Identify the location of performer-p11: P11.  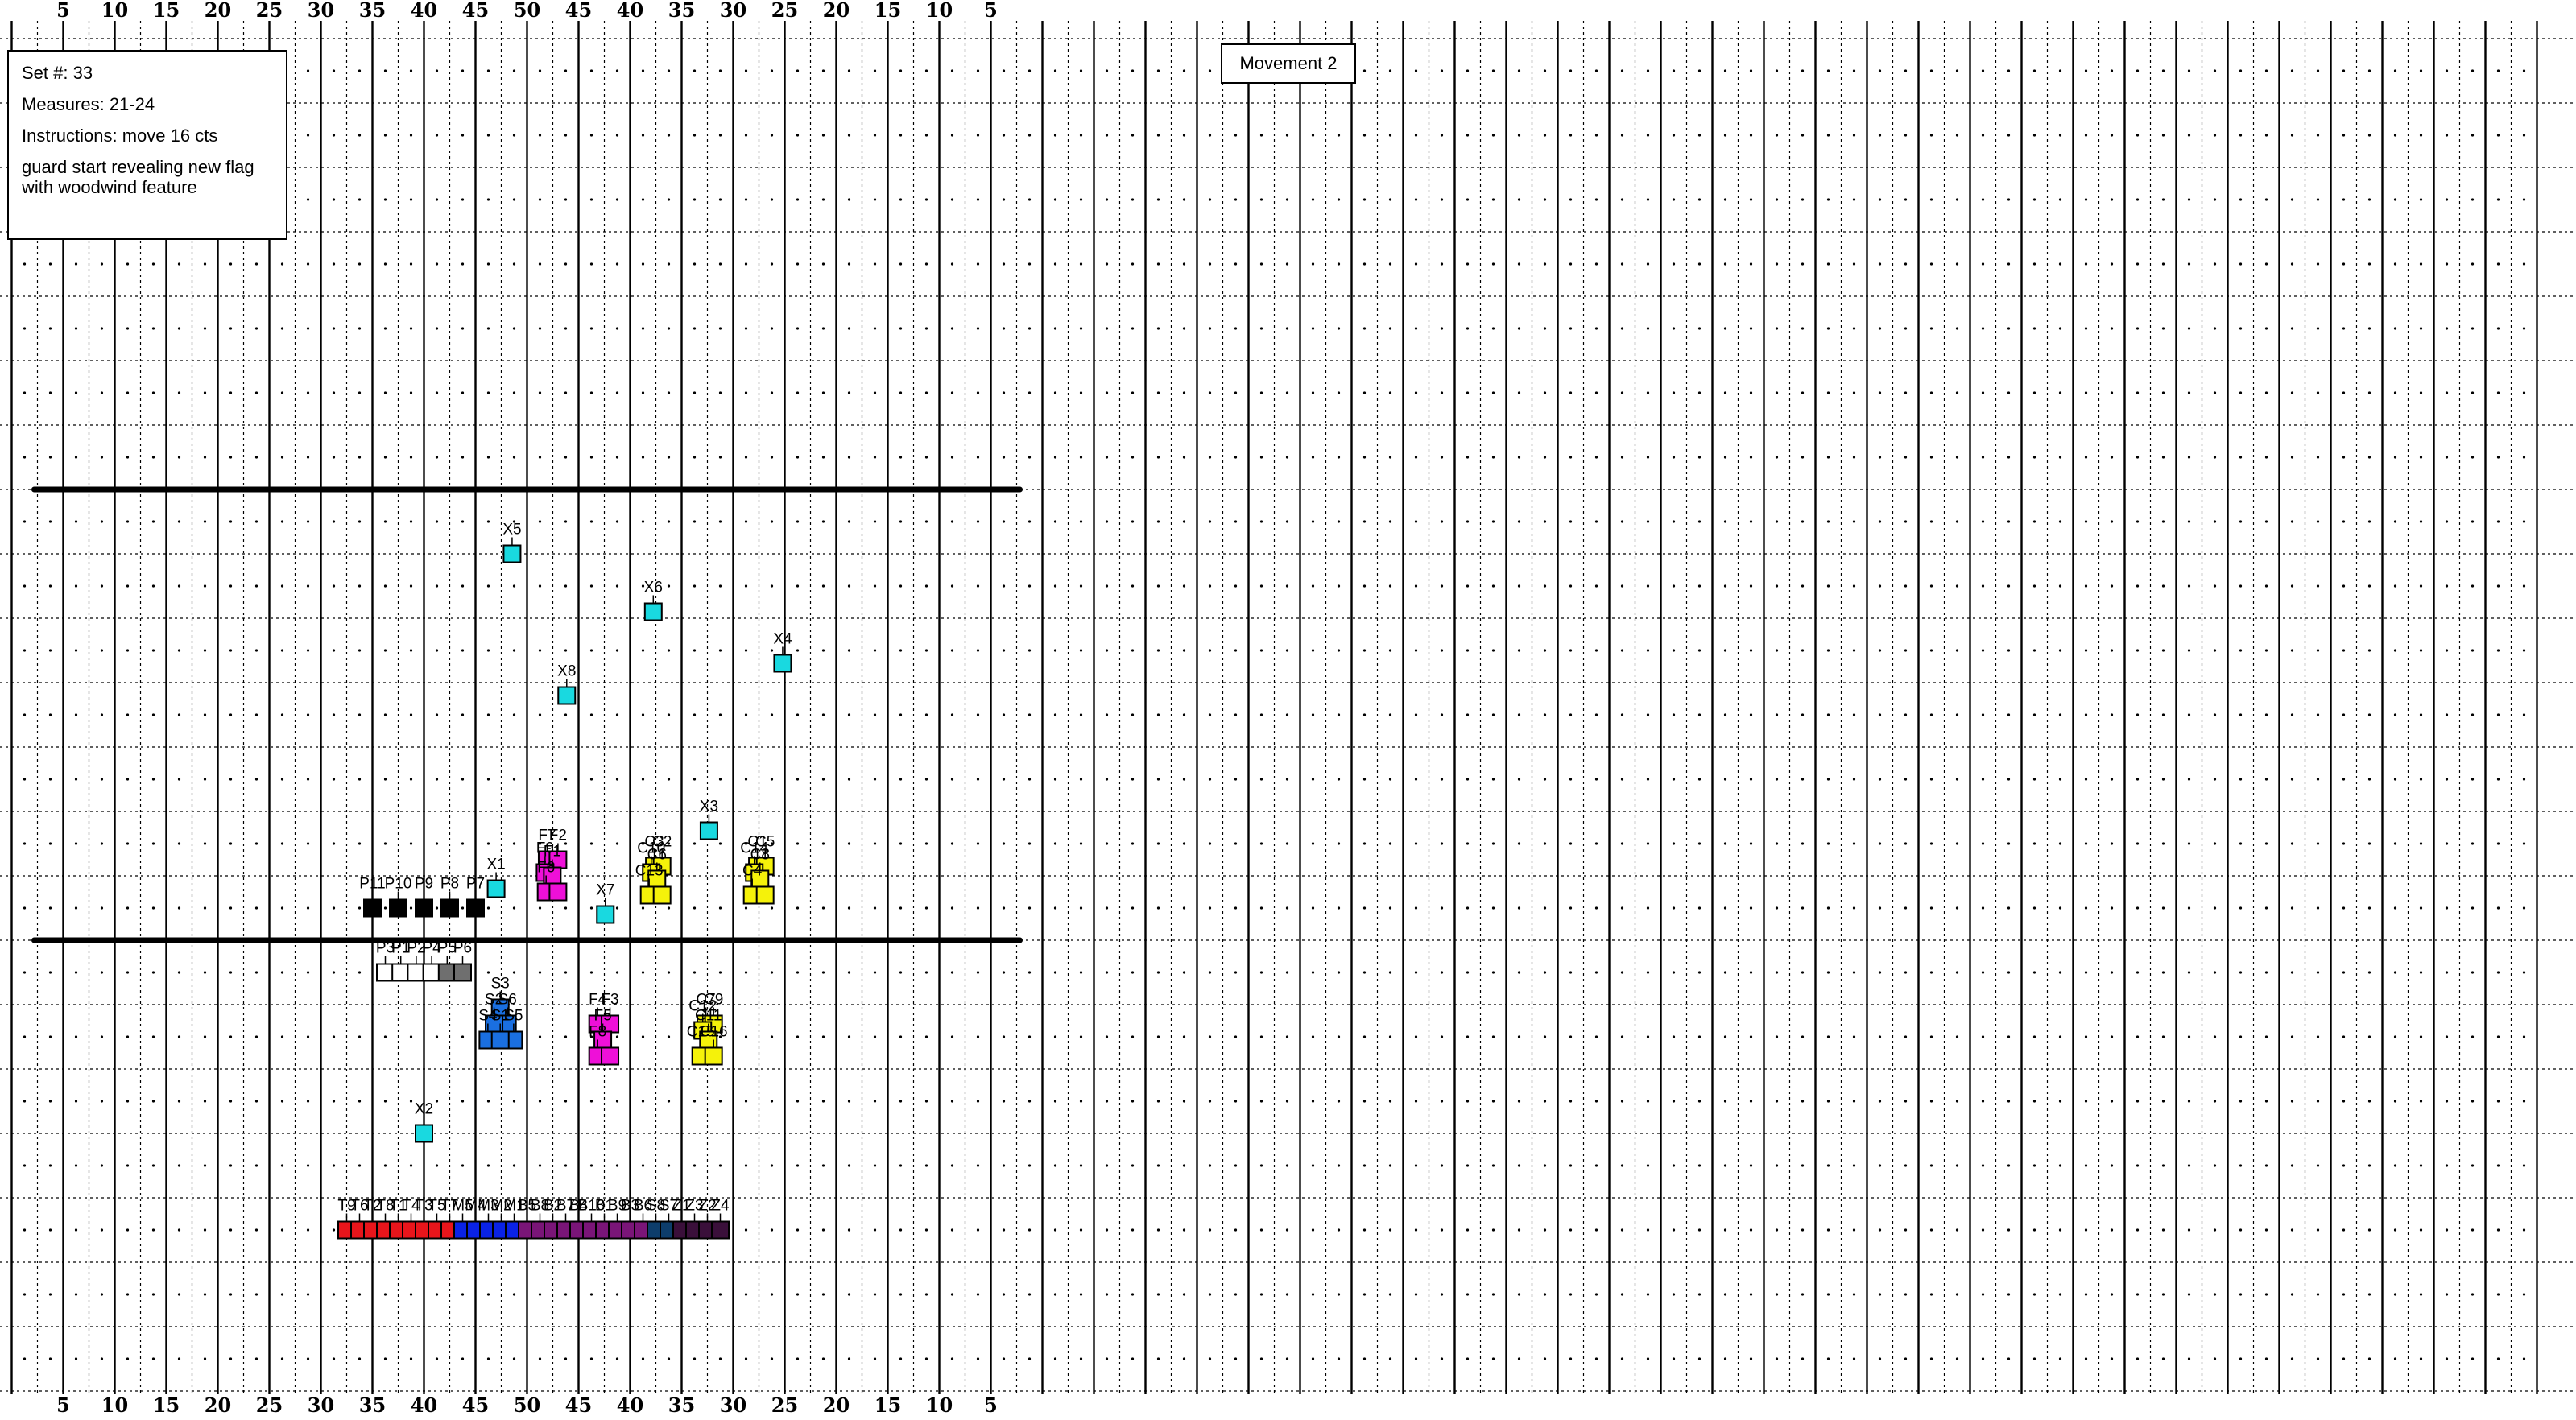
(373, 897).